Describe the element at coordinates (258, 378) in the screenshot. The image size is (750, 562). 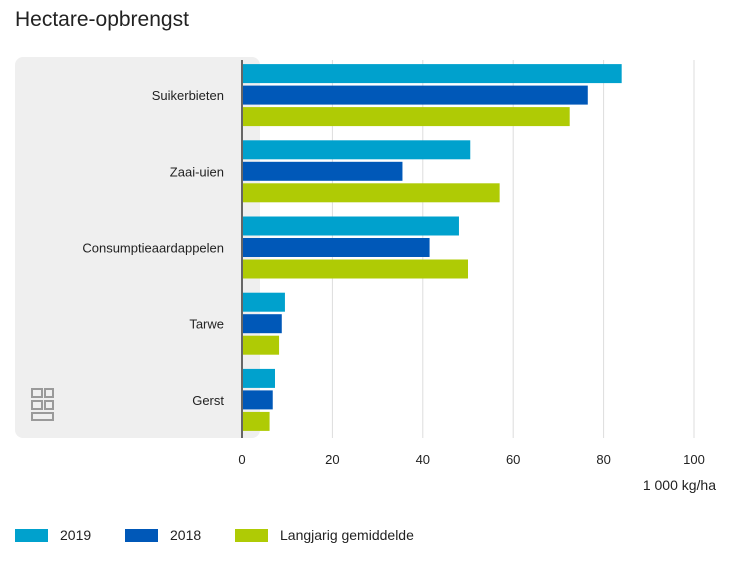
I see `bar-gerst-2019` at that location.